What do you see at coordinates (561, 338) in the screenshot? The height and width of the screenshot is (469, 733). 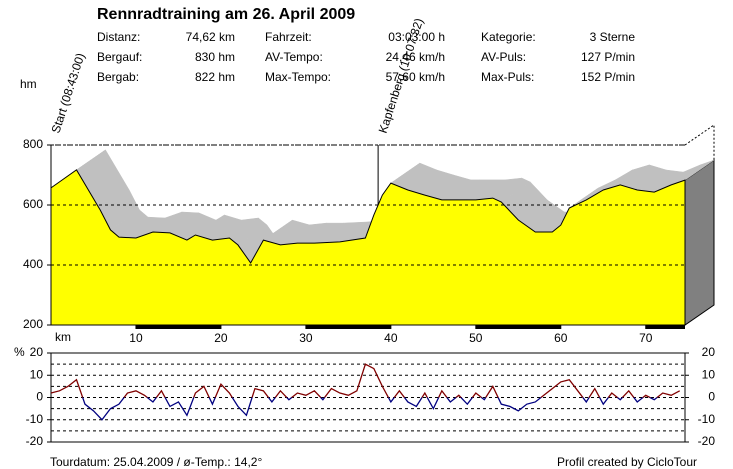 I see `x-tick-label: 60` at bounding box center [561, 338].